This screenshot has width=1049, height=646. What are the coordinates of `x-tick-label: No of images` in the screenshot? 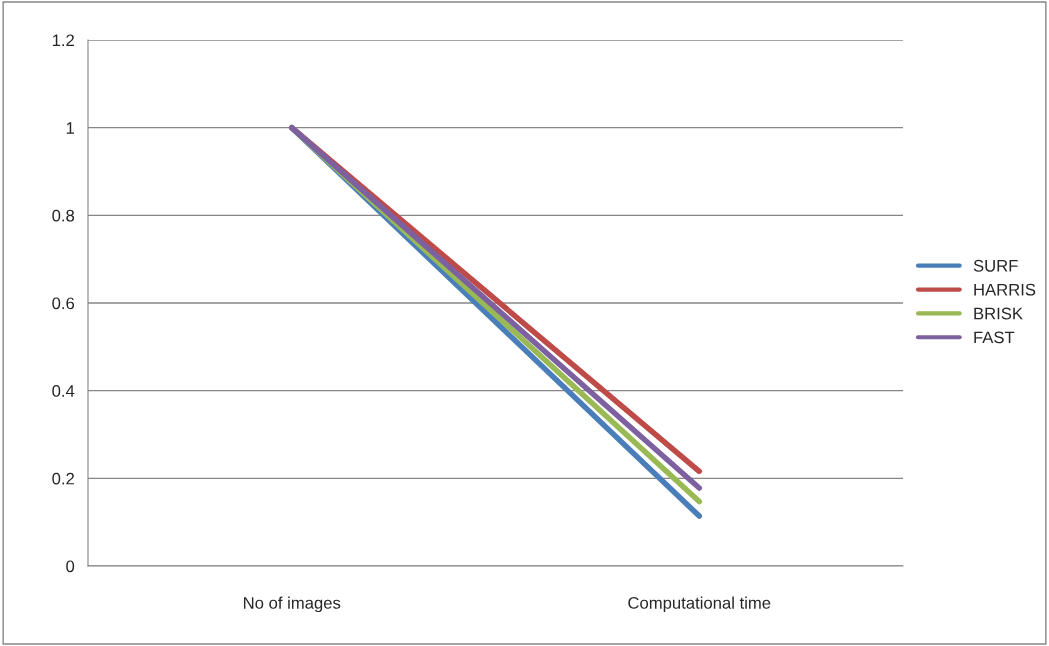 It's located at (292, 604).